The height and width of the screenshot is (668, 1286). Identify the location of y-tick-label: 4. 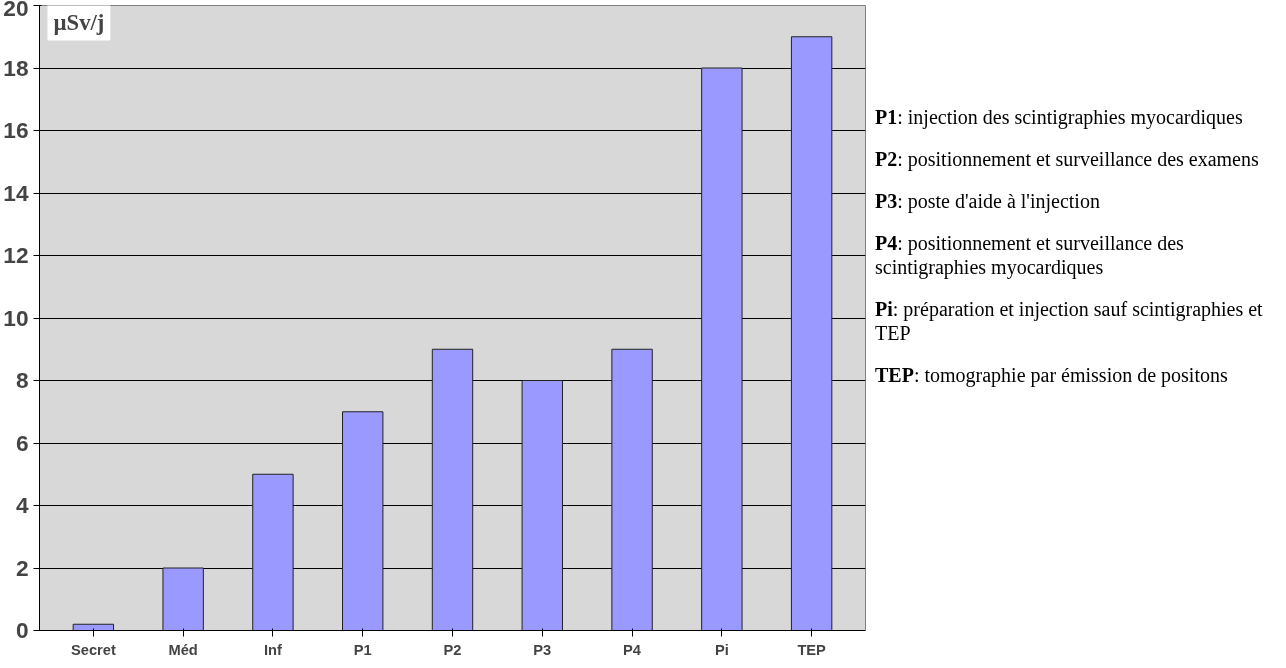
(22, 505).